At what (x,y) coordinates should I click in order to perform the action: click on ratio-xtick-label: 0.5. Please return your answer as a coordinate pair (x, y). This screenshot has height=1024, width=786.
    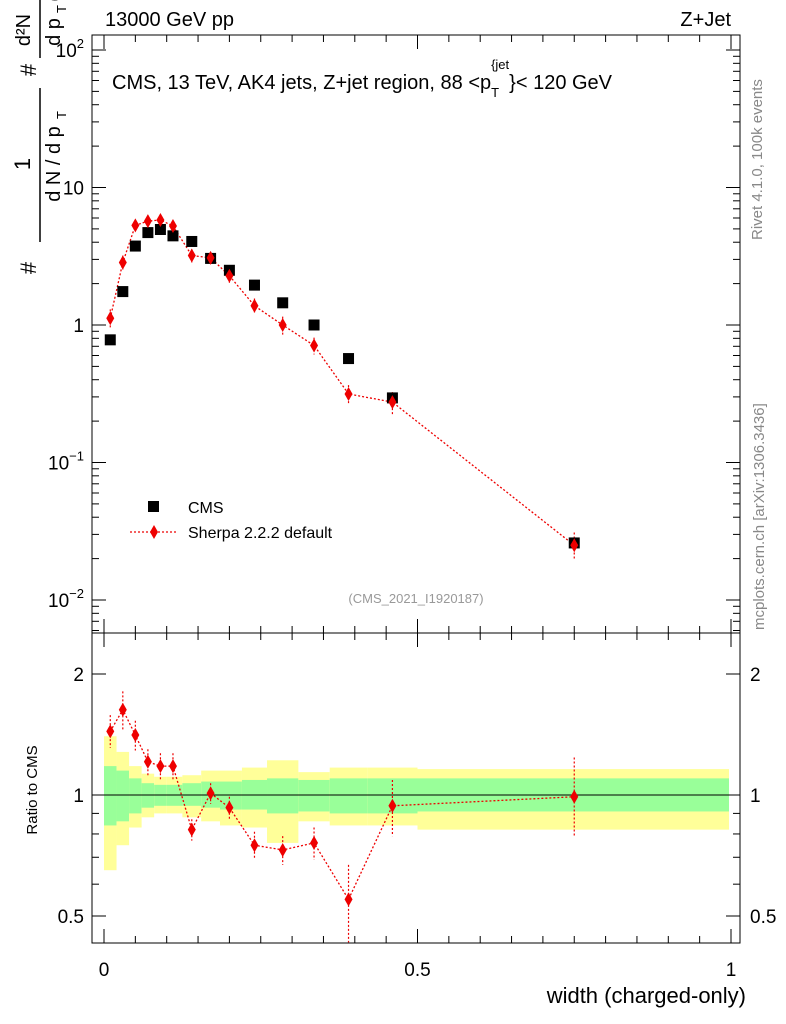
    Looking at the image, I should click on (417, 970).